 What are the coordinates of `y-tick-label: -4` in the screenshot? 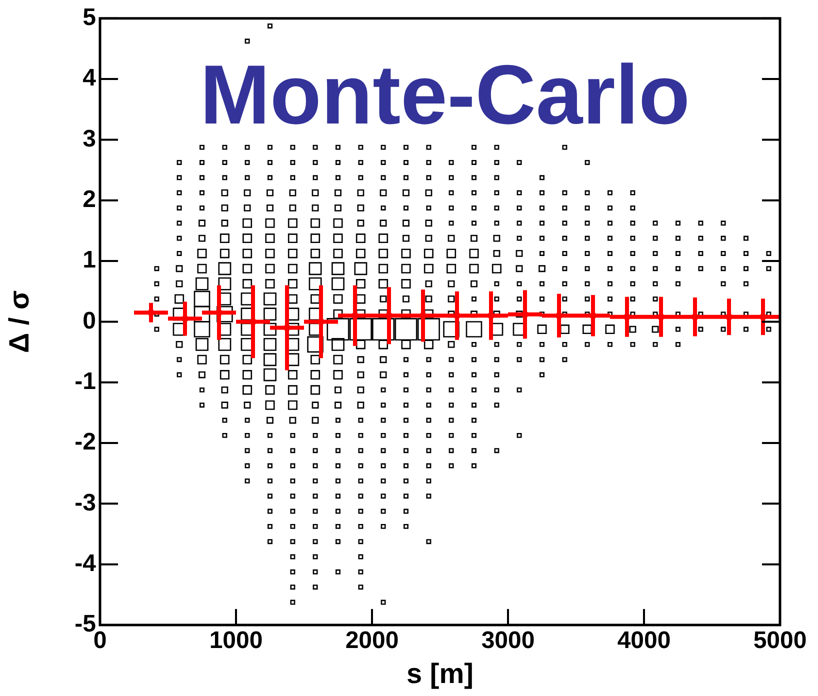 It's located at (85, 563).